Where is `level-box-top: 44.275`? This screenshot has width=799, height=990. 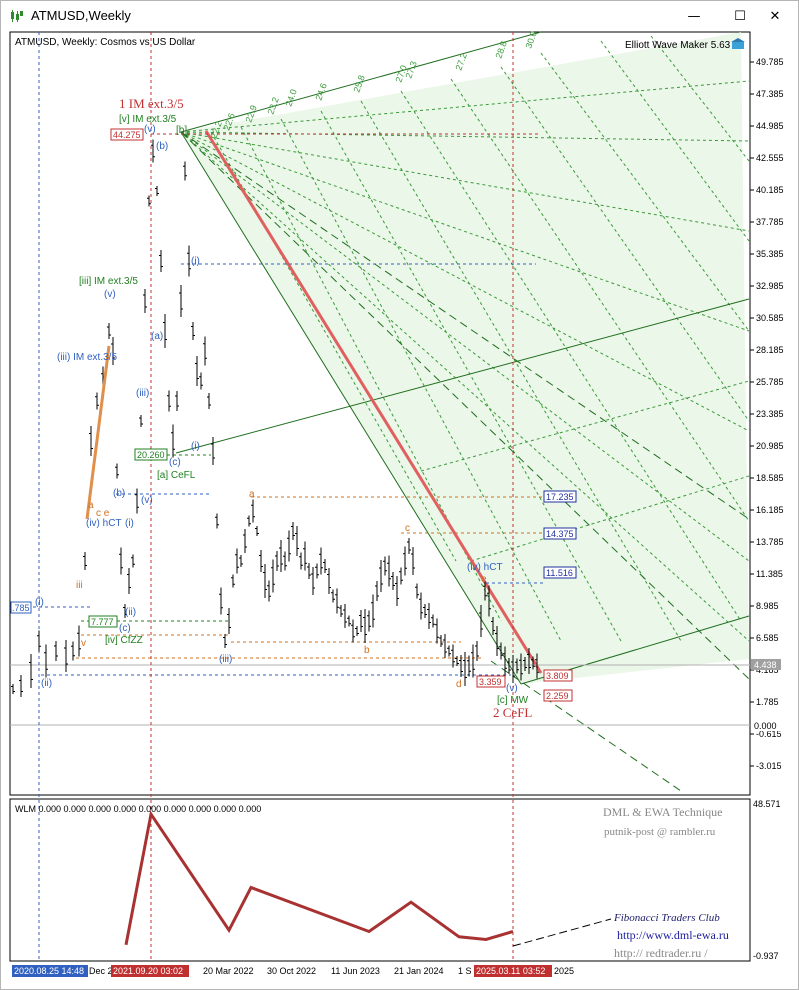 level-box-top: 44.275 is located at coordinates (127, 135).